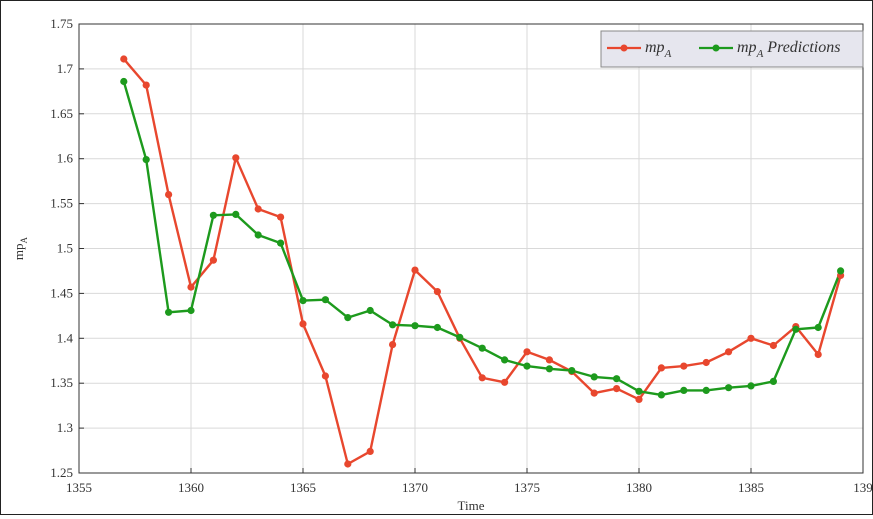  Describe the element at coordinates (788, 49) in the screenshot. I see `legend-label-series-2: mpA Predictions` at that location.